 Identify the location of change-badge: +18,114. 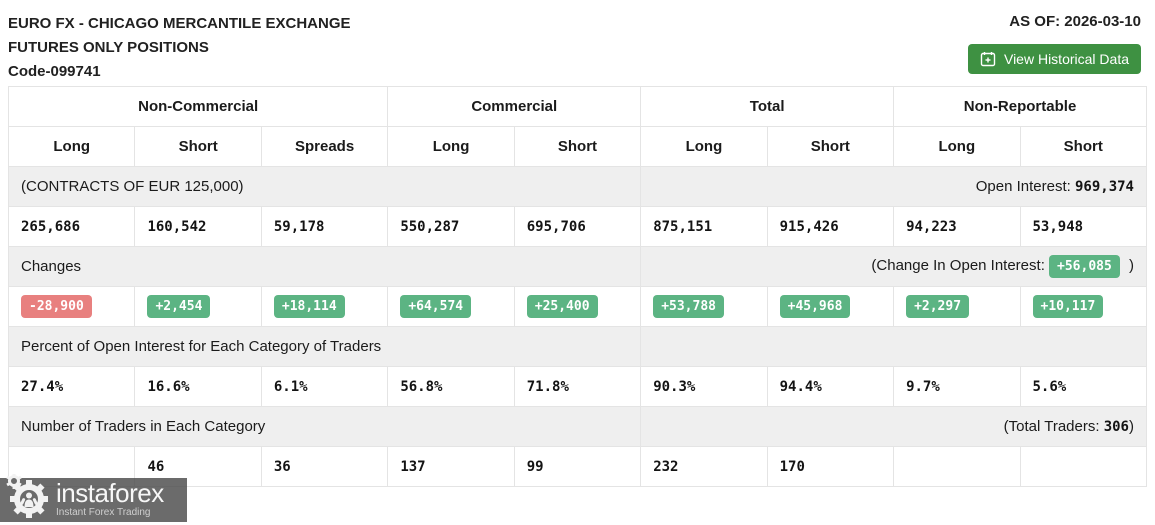
(309, 306).